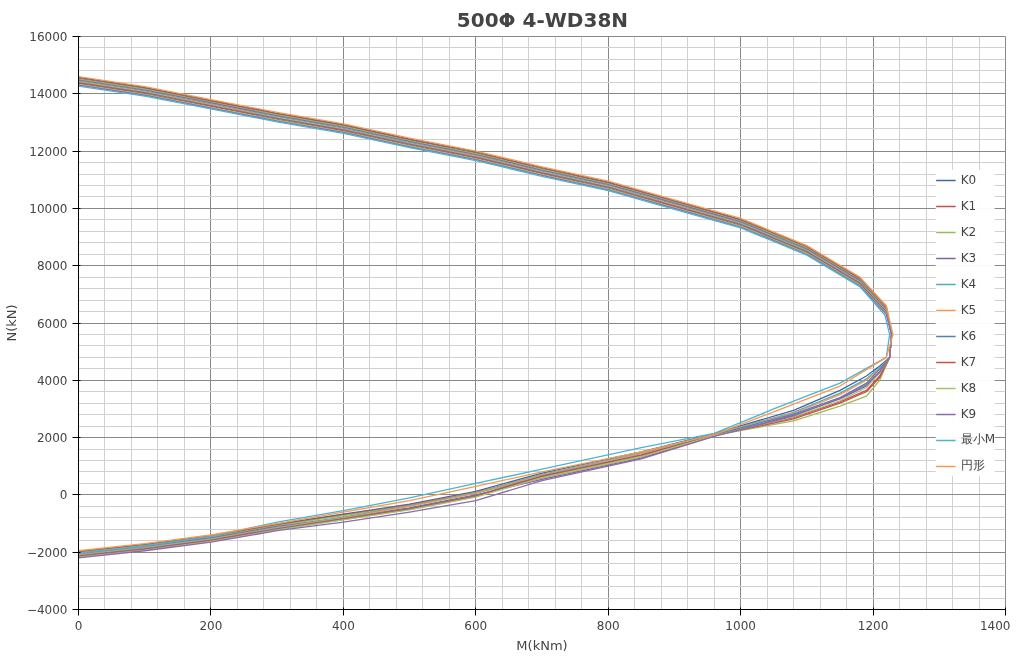  Describe the element at coordinates (211, 625) in the screenshot. I see `x-tick-label: 200` at that location.